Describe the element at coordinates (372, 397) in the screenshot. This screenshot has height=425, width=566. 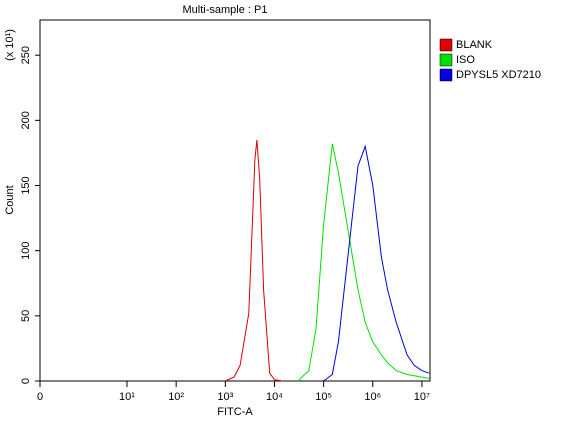
I see `x-tick-label: 10⁶` at that location.